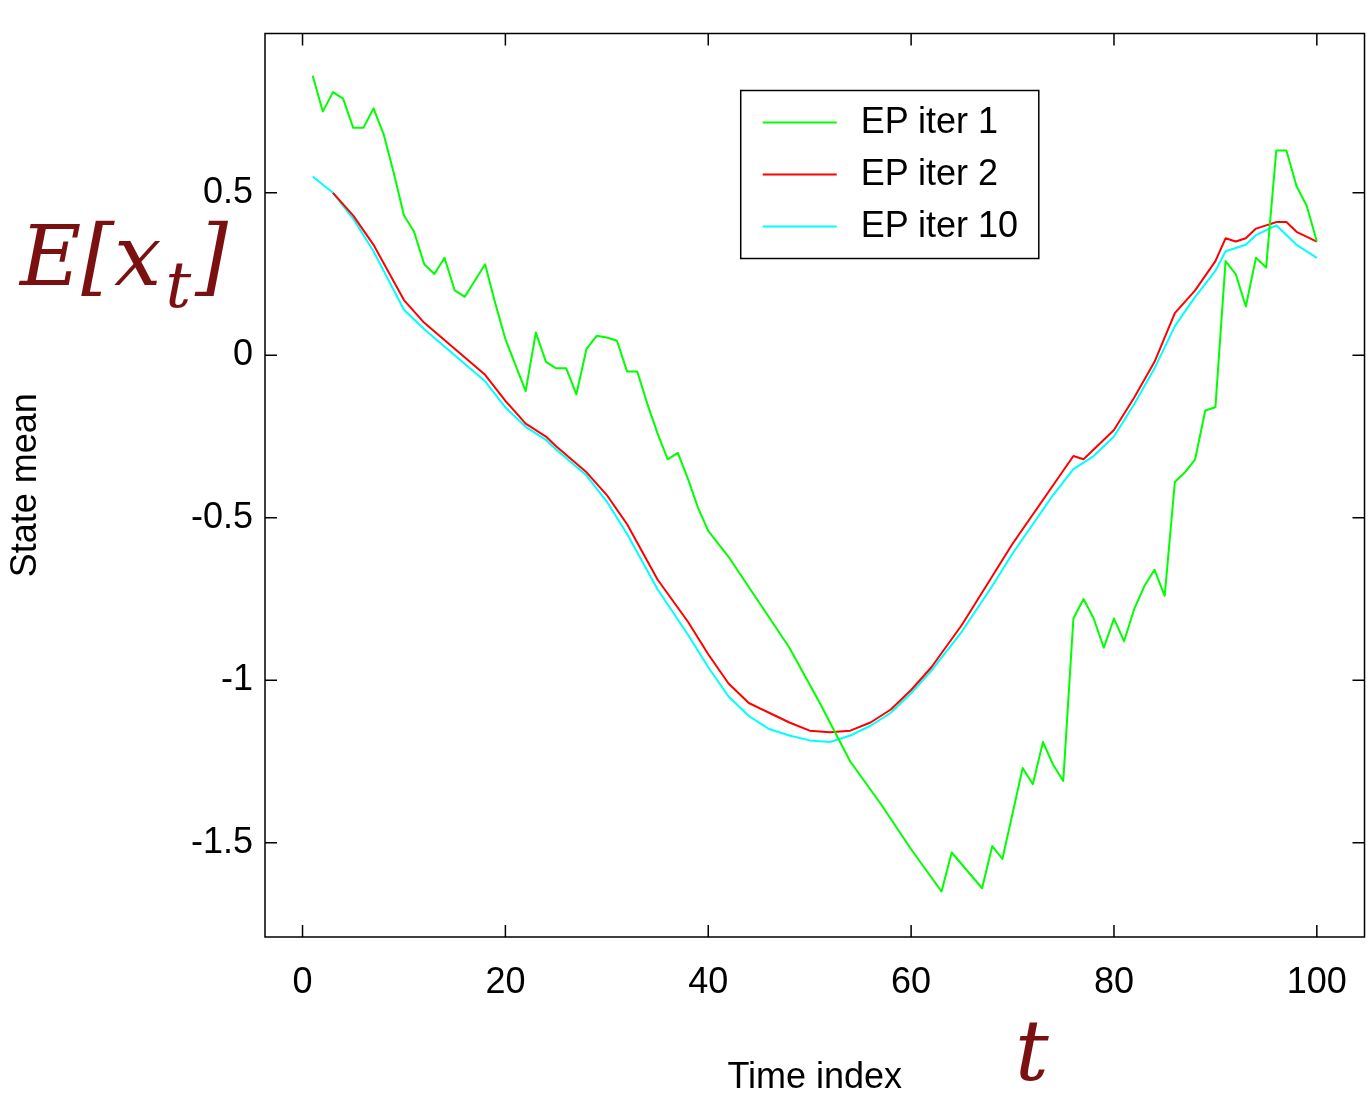 This screenshot has width=1371, height=1104. What do you see at coordinates (236, 678) in the screenshot?
I see `y-tick-label: -1` at bounding box center [236, 678].